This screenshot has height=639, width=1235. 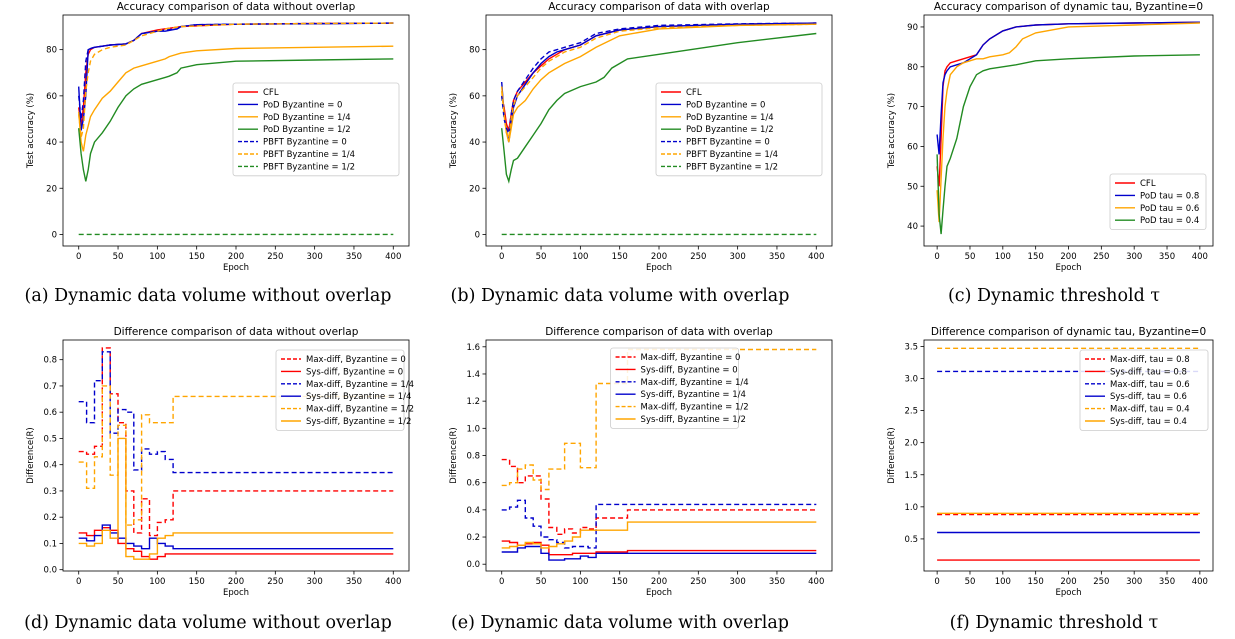 What do you see at coordinates (1150, 385) in the screenshot?
I see `legend-label: Max-diff, tau = 0.6` at bounding box center [1150, 385].